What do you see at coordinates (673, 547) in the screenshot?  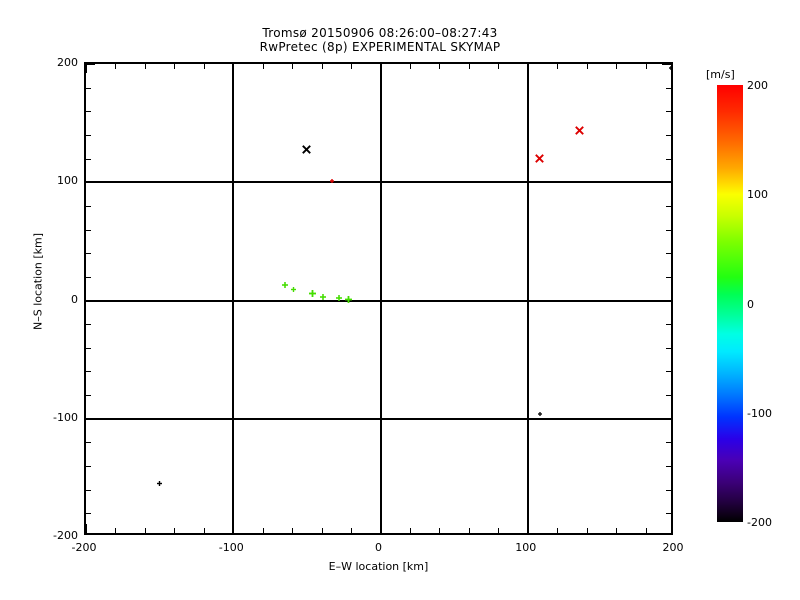 I see `x-tick-label: 200` at bounding box center [673, 547].